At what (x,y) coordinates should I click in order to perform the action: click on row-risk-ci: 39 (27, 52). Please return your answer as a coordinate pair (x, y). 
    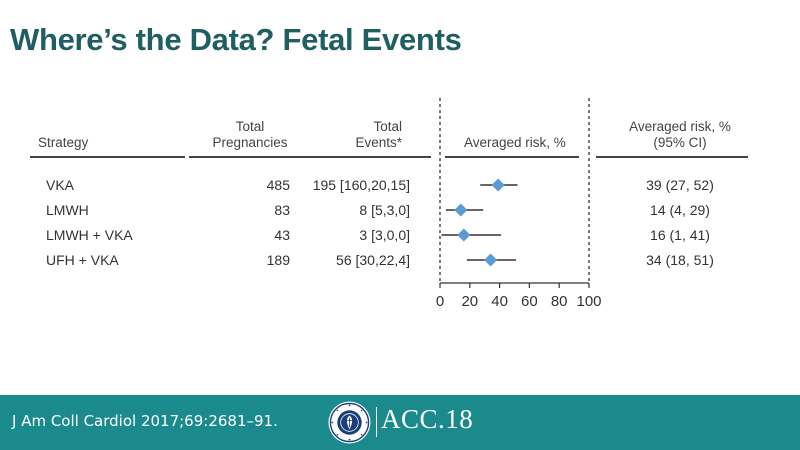
    Looking at the image, I should click on (680, 185).